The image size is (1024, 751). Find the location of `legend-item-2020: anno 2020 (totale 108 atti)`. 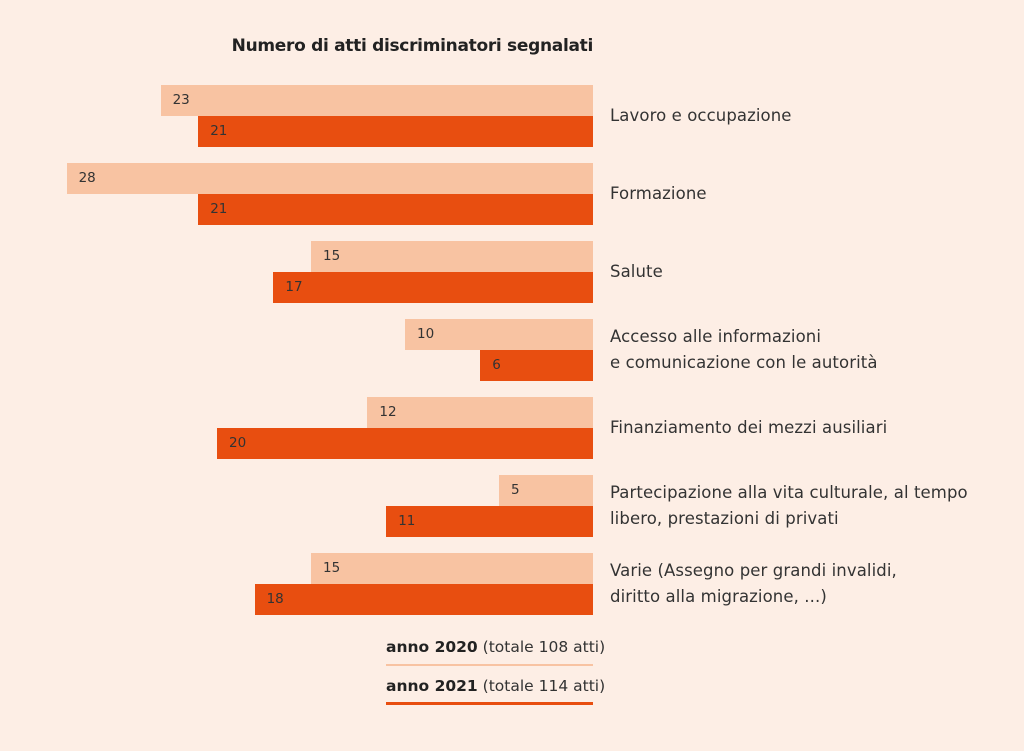

legend-item-2020: anno 2020 (totale 108 atti) is located at coordinates (495, 647).